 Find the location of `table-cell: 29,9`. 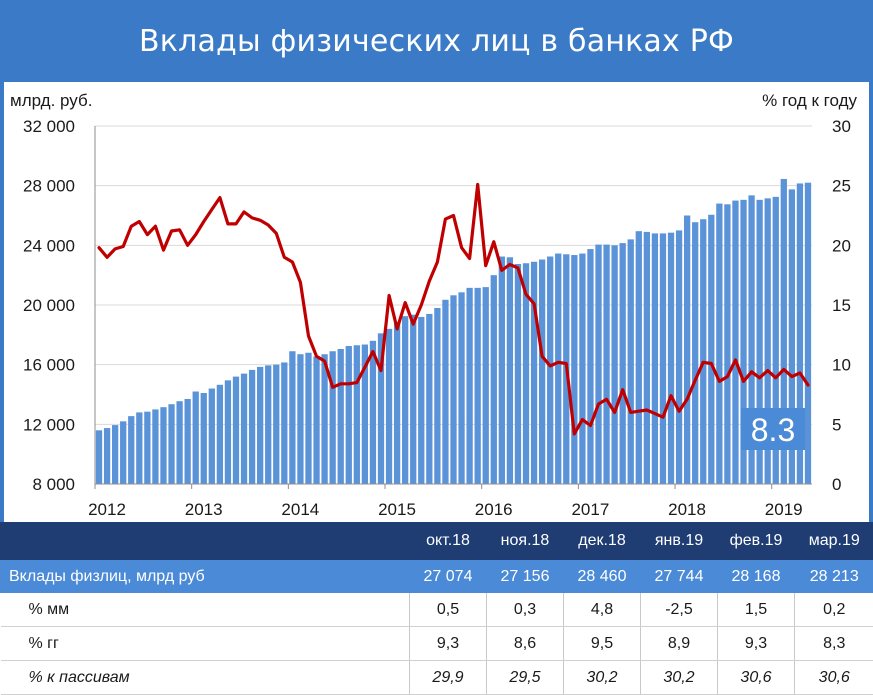

table-cell: 29,9 is located at coordinates (448, 678).